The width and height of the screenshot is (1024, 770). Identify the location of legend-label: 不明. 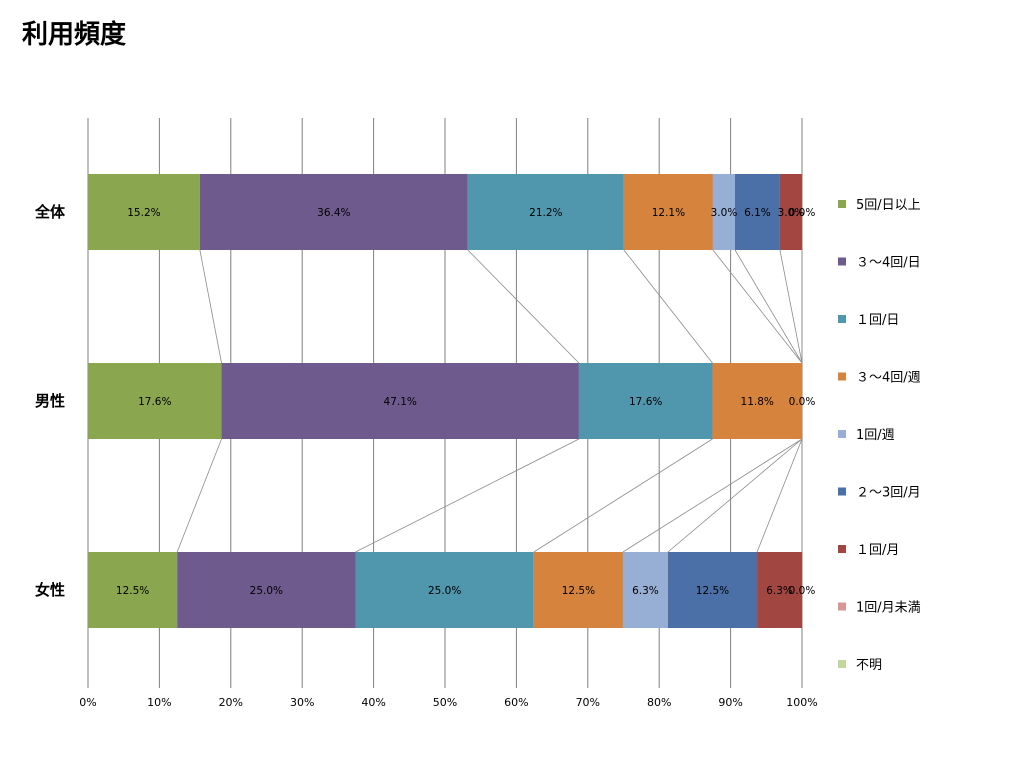
(869, 665).